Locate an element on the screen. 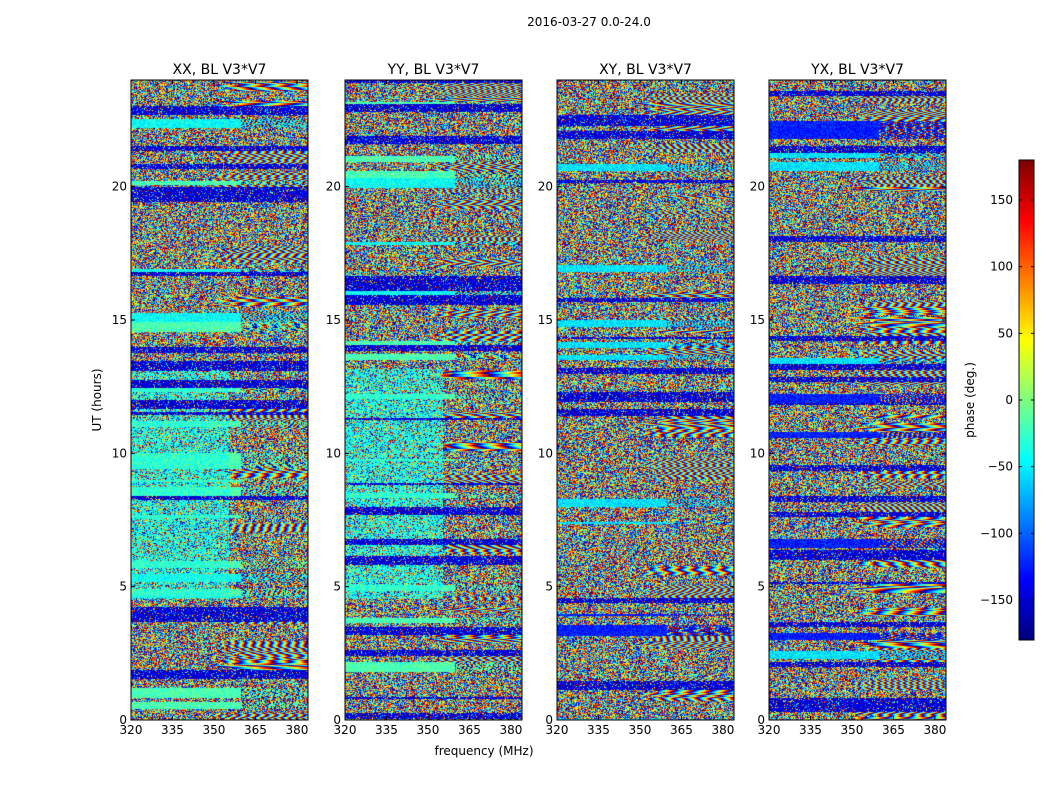 The width and height of the screenshot is (1050, 800). panel-title: XY, BL V3*V7 is located at coordinates (645, 70).